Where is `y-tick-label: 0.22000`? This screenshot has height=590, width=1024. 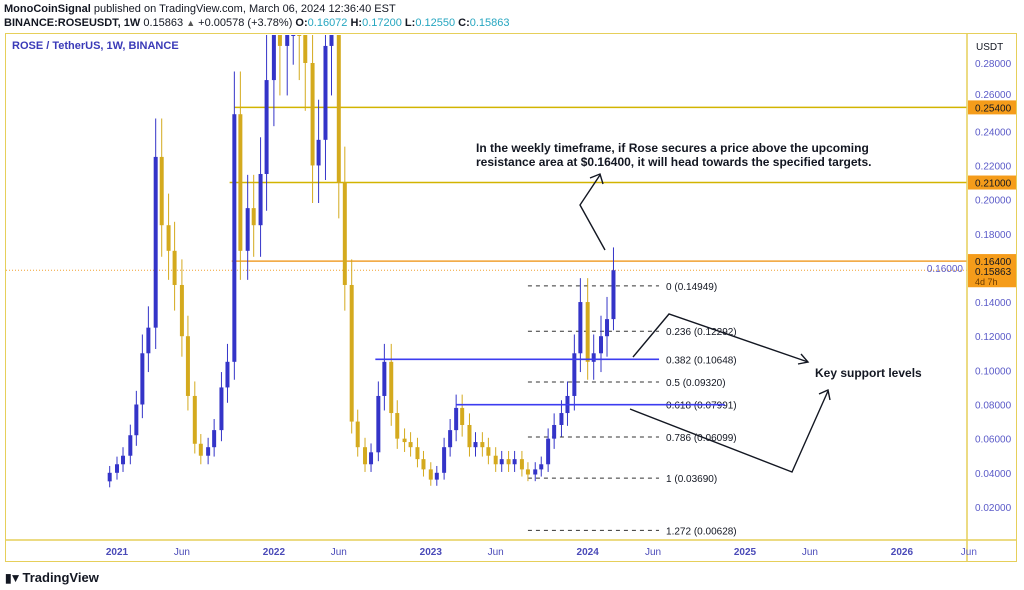 y-tick-label: 0.22000 is located at coordinates (993, 166).